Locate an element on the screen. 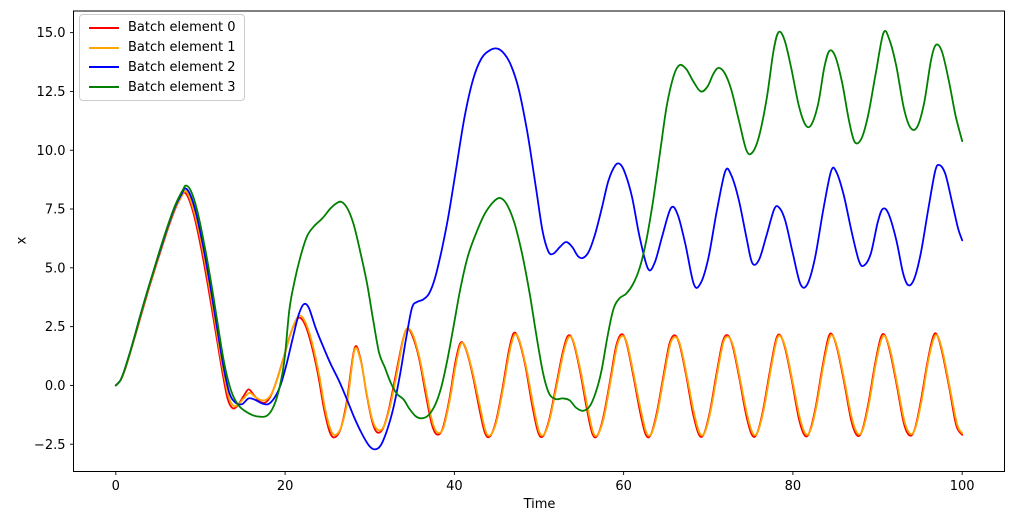  y-tick-label: 5.0 is located at coordinates (55, 268).